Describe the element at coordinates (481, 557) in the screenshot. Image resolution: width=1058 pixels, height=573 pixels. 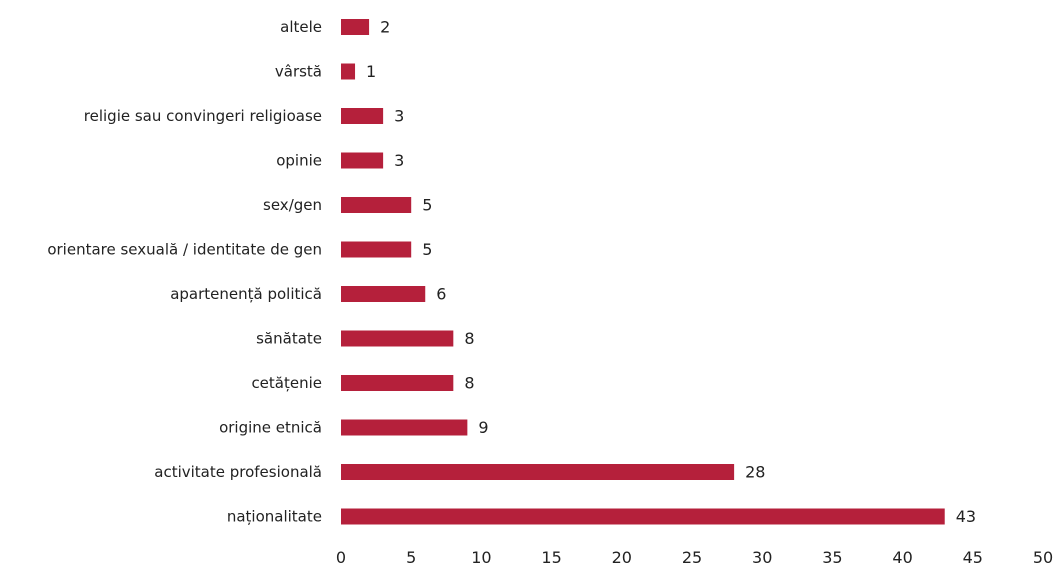
I see `x-tick-label: 10` at that location.